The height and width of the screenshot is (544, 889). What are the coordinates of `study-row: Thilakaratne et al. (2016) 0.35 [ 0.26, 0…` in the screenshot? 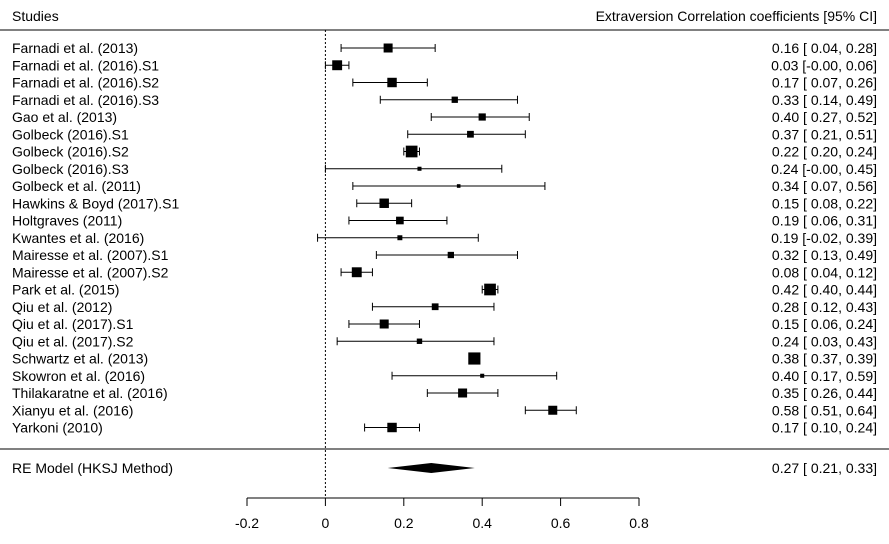 It's located at (444, 393).